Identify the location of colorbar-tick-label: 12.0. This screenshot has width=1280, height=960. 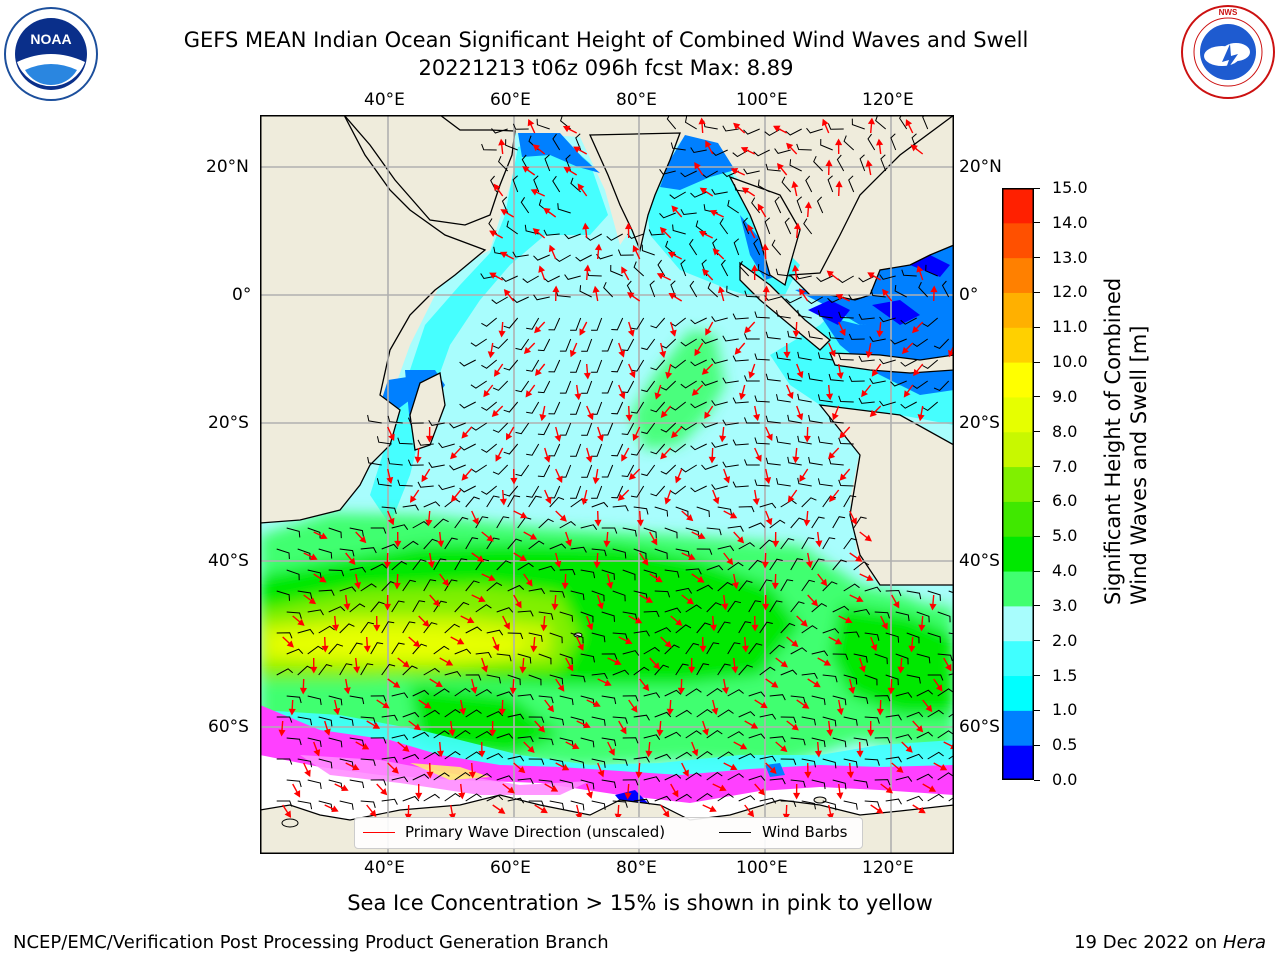
(1070, 292).